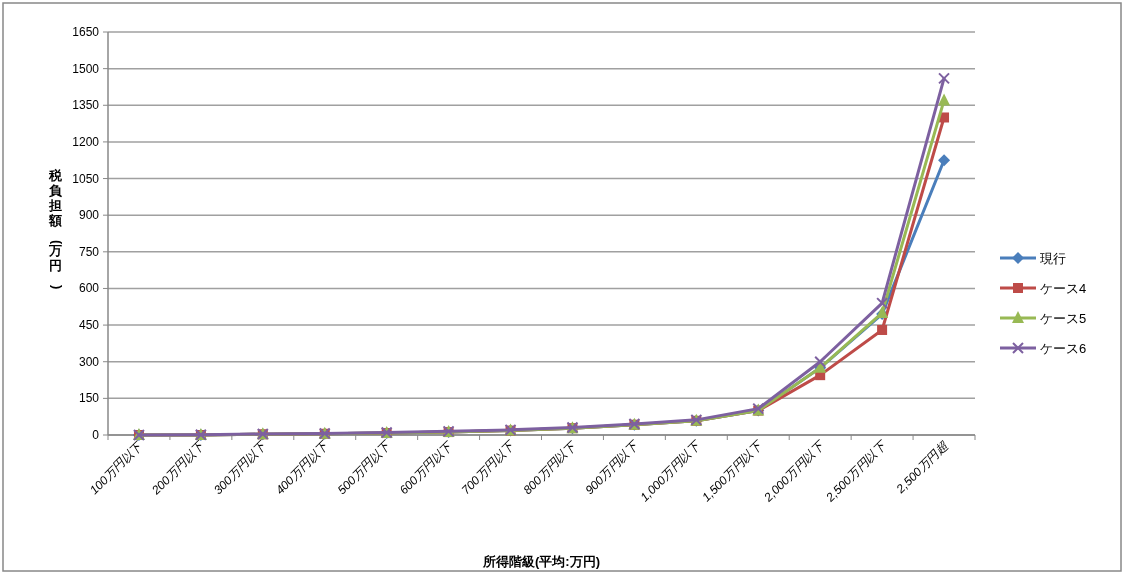 Image resolution: width=1124 pixels, height=574 pixels. I want to click on x-tick-label: 300万円以下, so click(240, 467).